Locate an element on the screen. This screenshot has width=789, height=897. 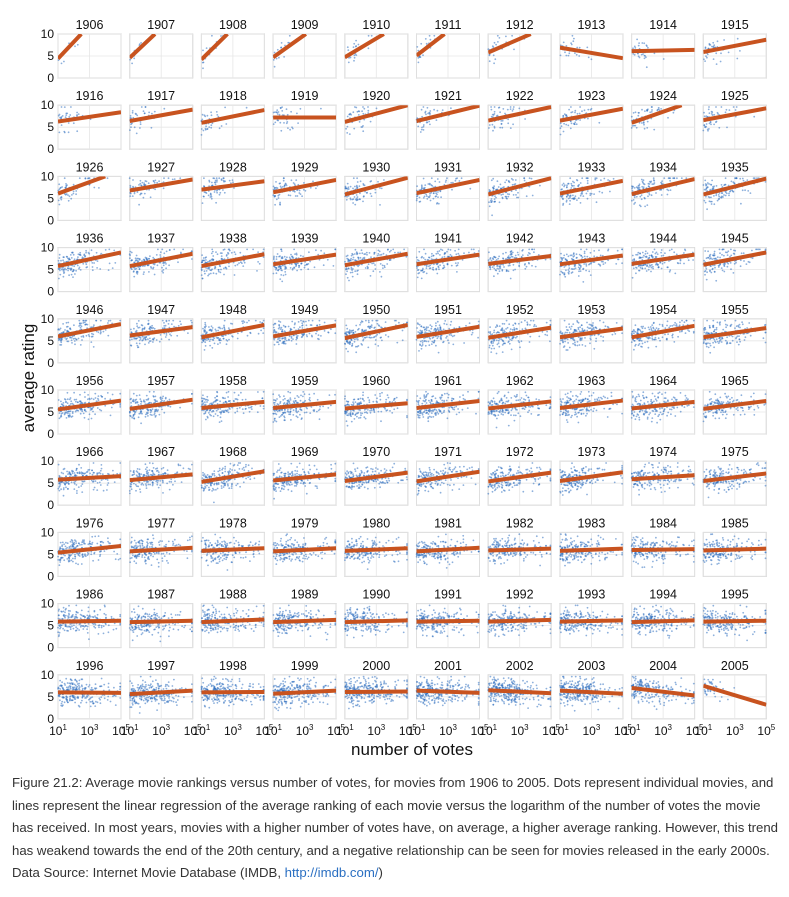
panel-1944: 1944 is located at coordinates (663, 262).